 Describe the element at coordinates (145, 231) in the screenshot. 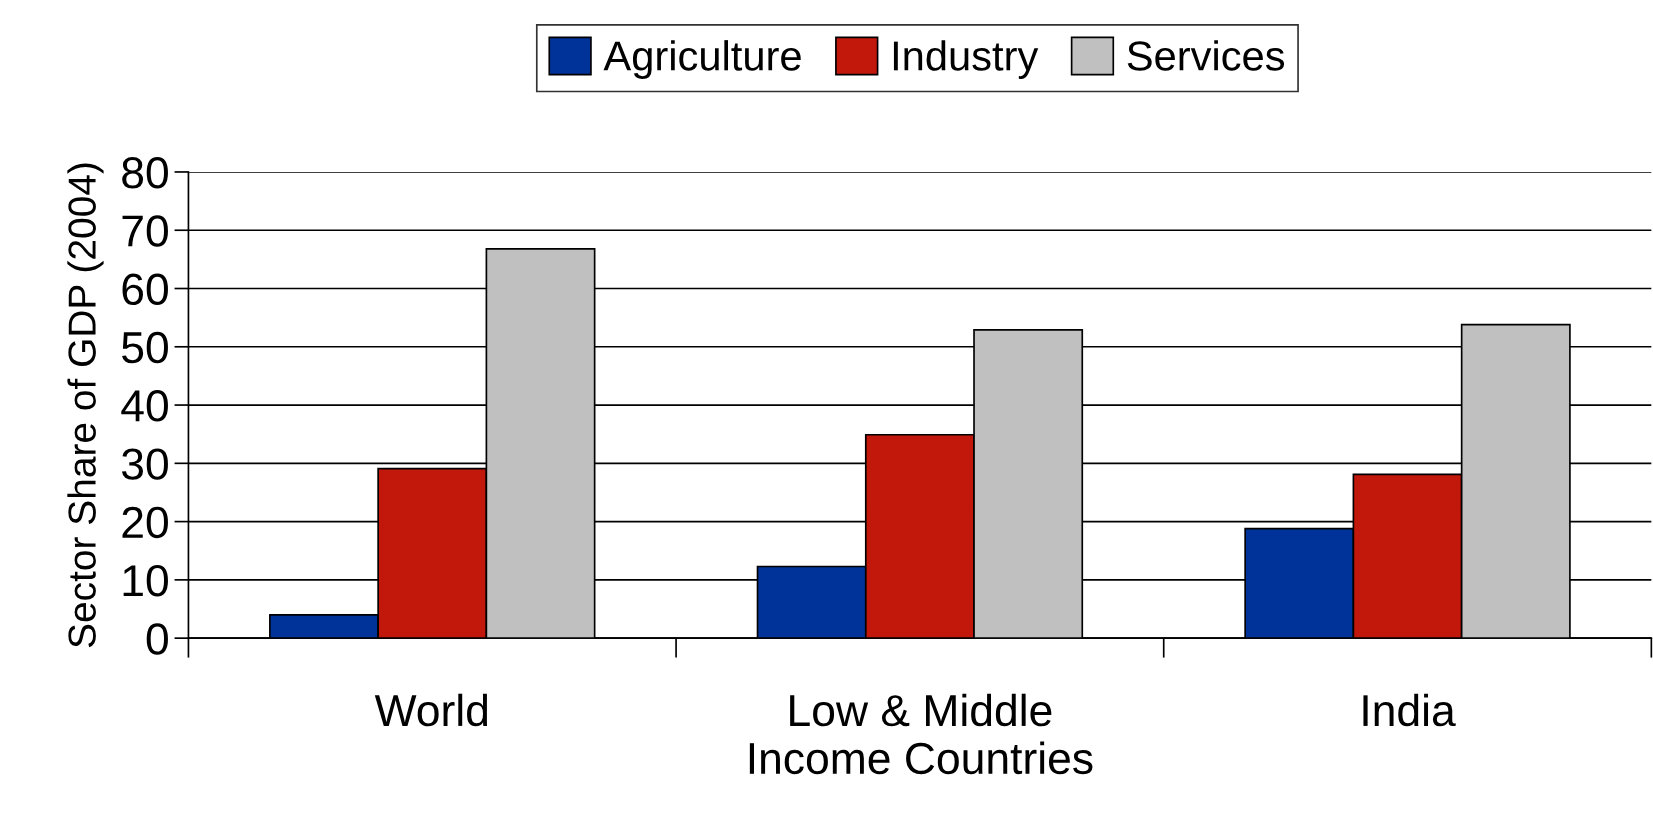

I see `y-tick-label: 70` at that location.